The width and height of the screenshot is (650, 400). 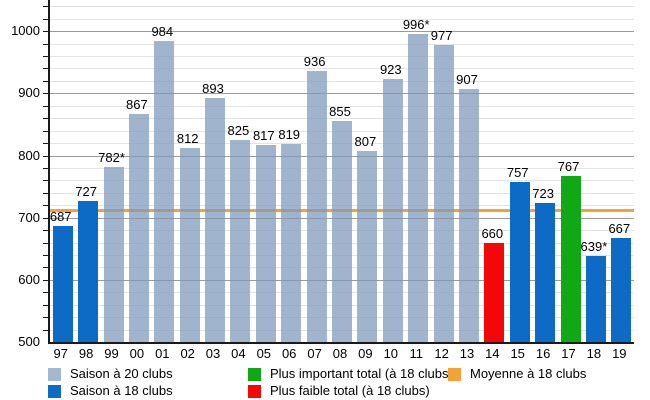 I want to click on bar-value-19: 667, so click(x=619, y=229).